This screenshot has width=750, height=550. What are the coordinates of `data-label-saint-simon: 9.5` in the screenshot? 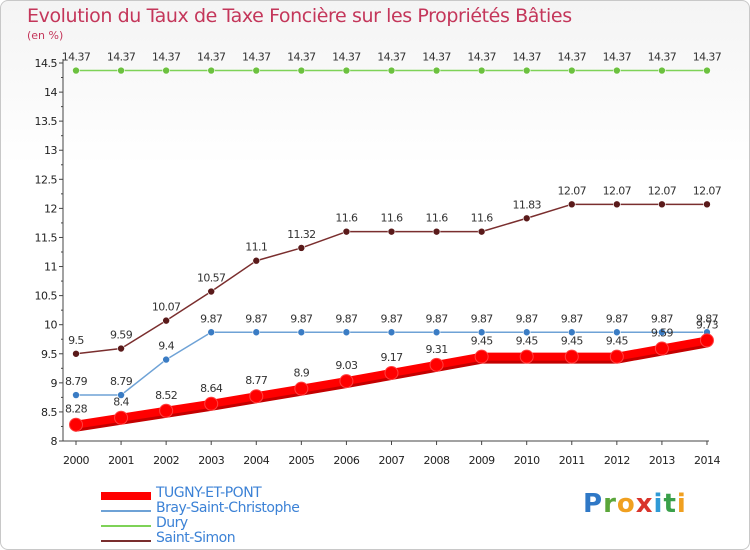 It's located at (76, 340).